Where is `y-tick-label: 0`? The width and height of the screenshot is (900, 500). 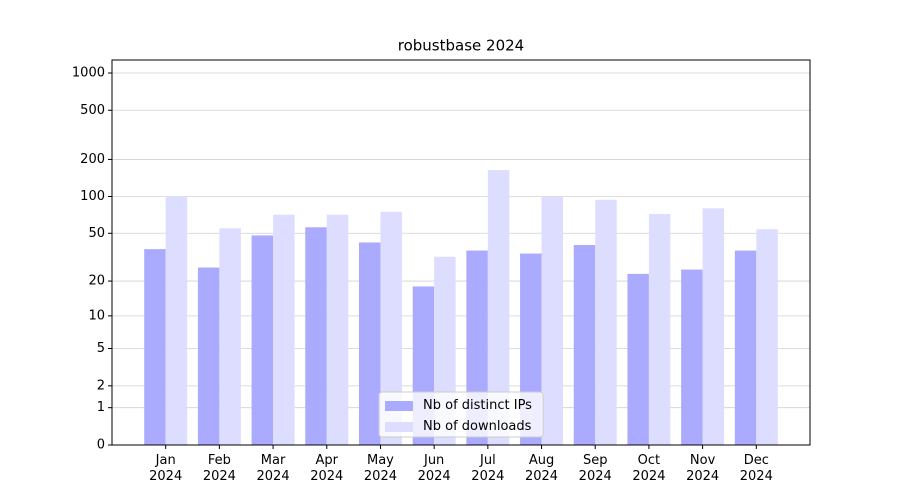 y-tick-label: 0 is located at coordinates (101, 445).